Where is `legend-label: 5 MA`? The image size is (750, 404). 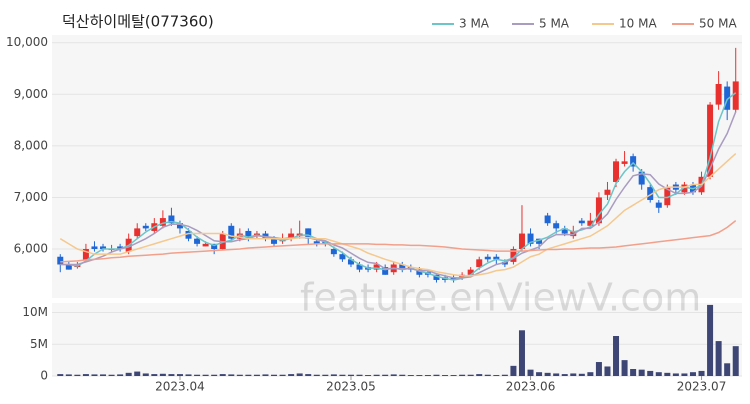
legend-label: 5 MA is located at coordinates (554, 24).